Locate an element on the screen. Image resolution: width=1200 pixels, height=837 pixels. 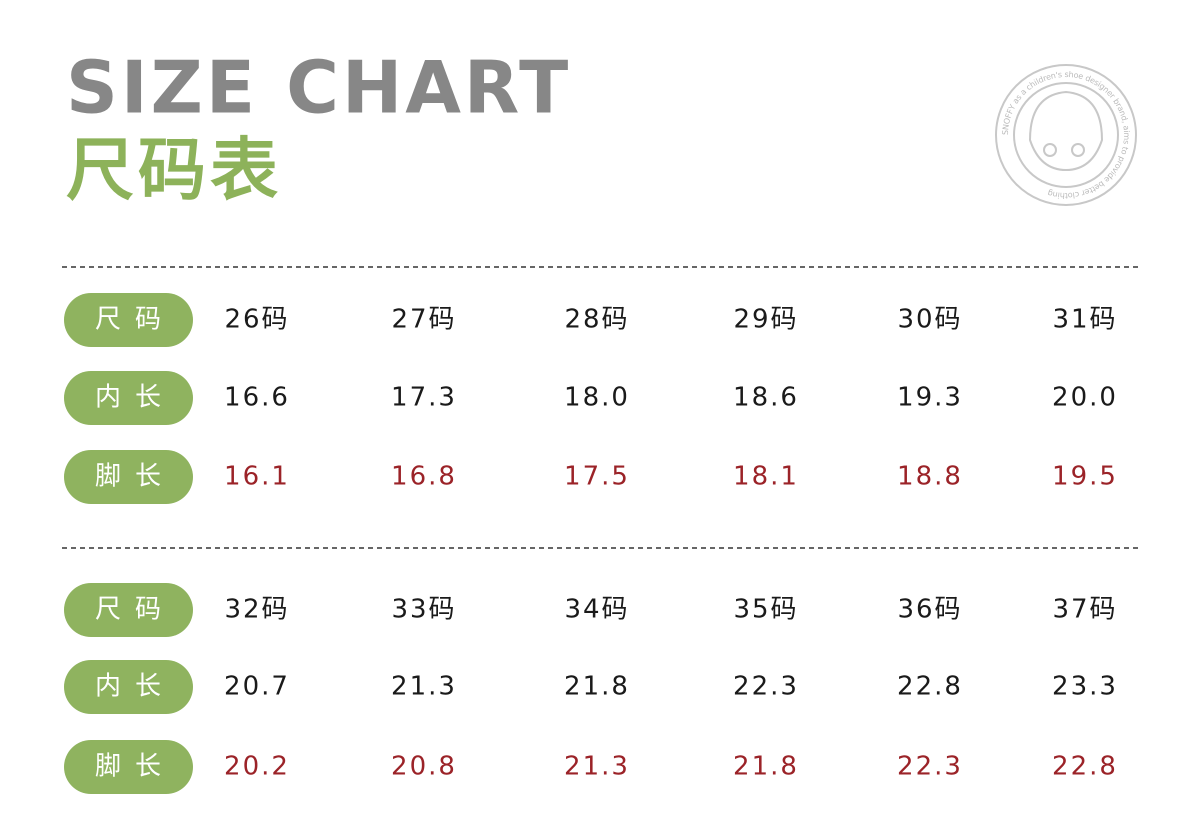
subtitle: 尺码表 is located at coordinates (174, 171).